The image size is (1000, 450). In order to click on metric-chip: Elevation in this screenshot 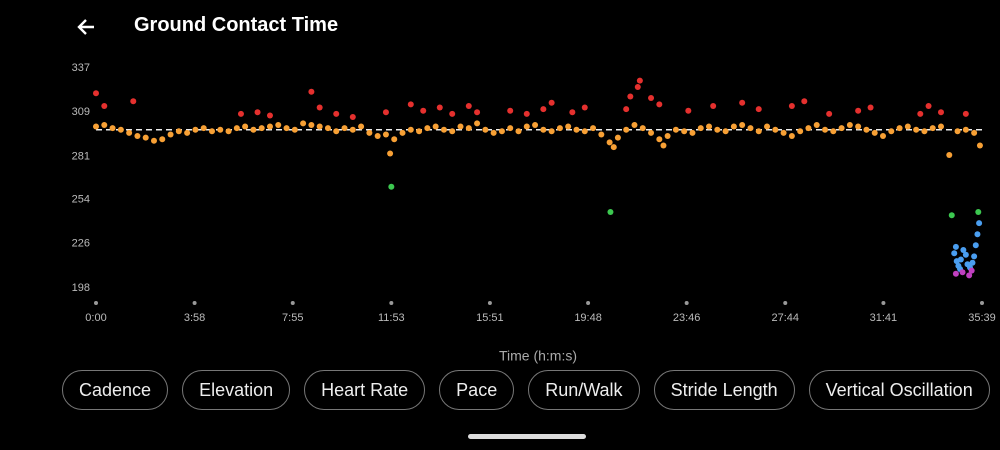, I will do `click(236, 390)`.